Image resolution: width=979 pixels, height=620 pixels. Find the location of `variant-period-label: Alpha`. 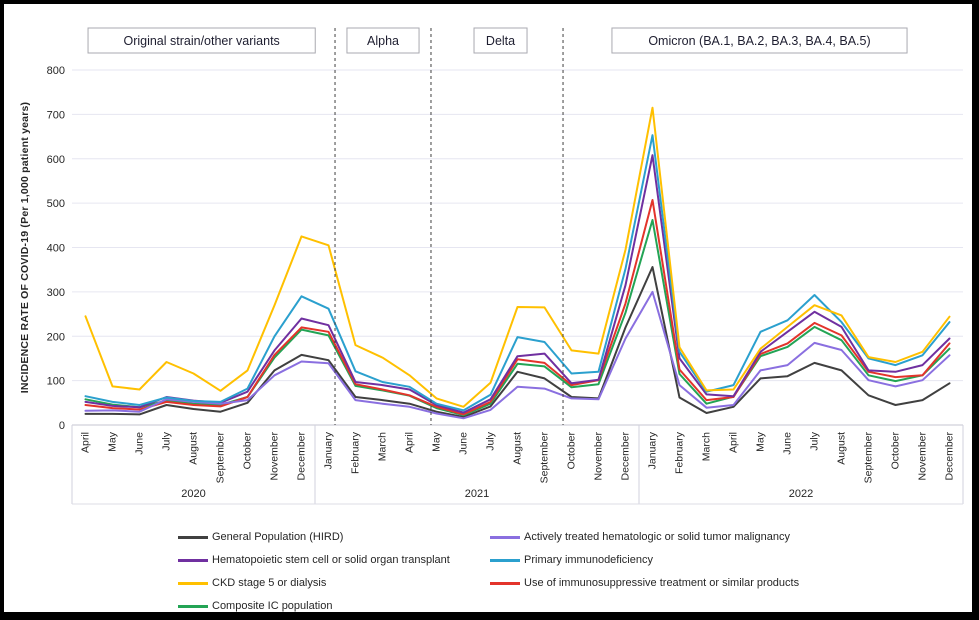

variant-period-label: Alpha is located at coordinates (383, 41).